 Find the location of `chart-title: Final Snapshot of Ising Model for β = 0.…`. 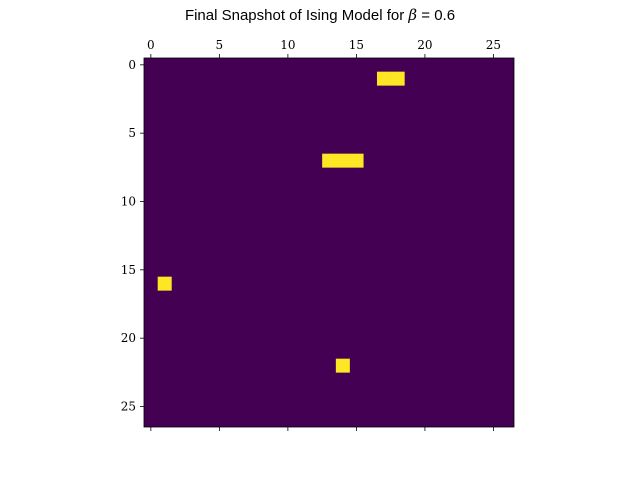

chart-title: Final Snapshot of Ising Model for β = 0.… is located at coordinates (320, 15).